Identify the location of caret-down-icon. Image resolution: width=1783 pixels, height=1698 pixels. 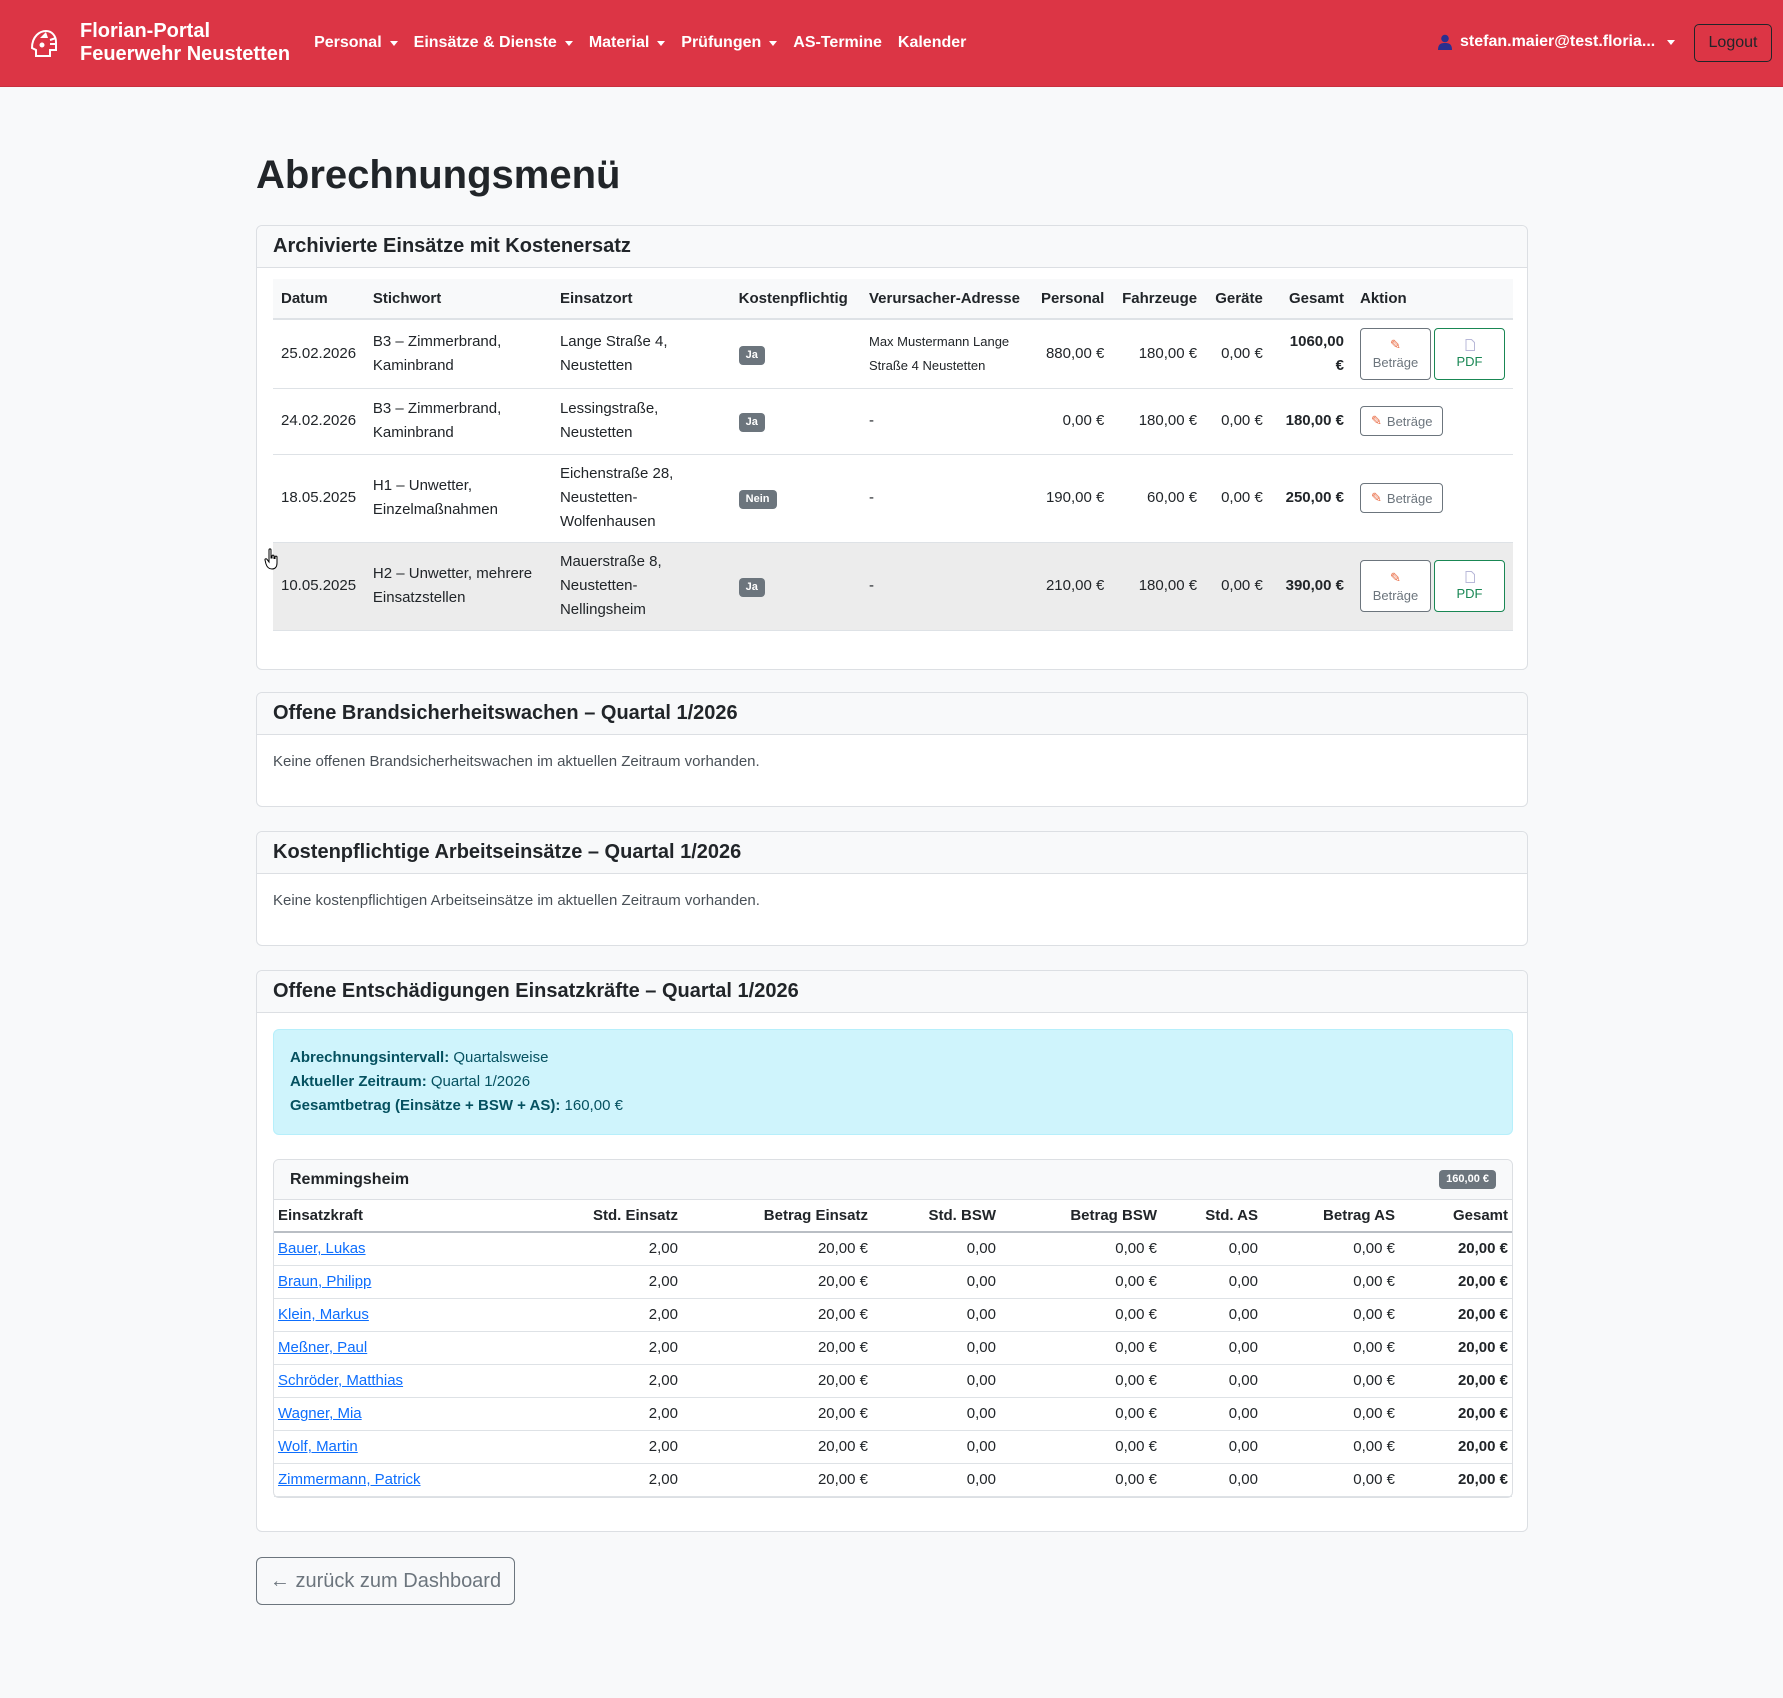
(1671, 42).